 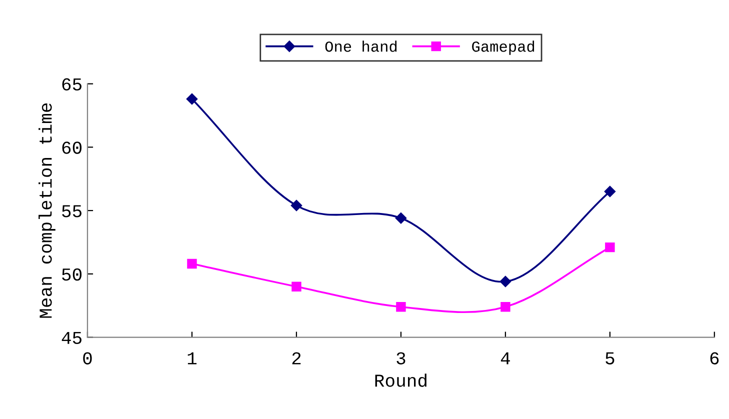 What do you see at coordinates (400, 380) in the screenshot?
I see `x-axis-title: Round` at bounding box center [400, 380].